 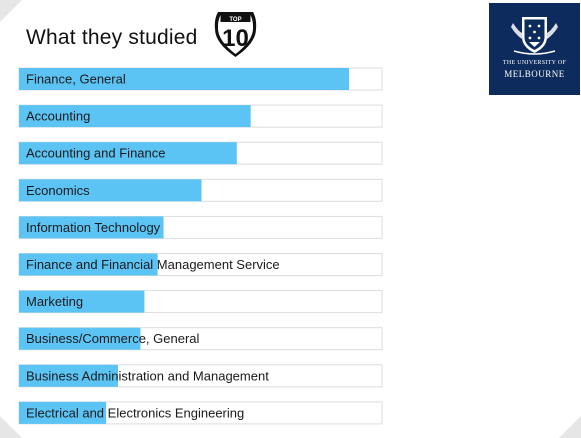 What do you see at coordinates (235, 38) in the screenshot?
I see `badge-number-text: 10` at bounding box center [235, 38].